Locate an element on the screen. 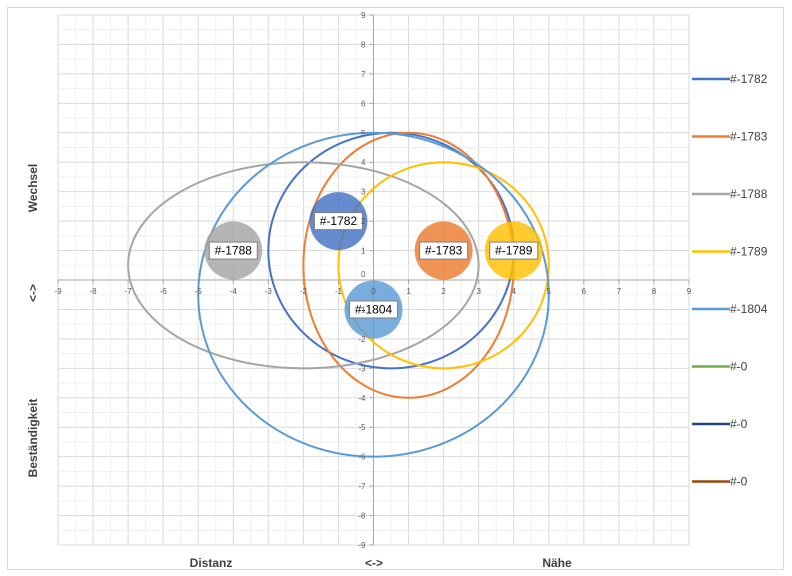 This screenshot has width=792, height=576. x-tick-label: 1 is located at coordinates (408, 291).